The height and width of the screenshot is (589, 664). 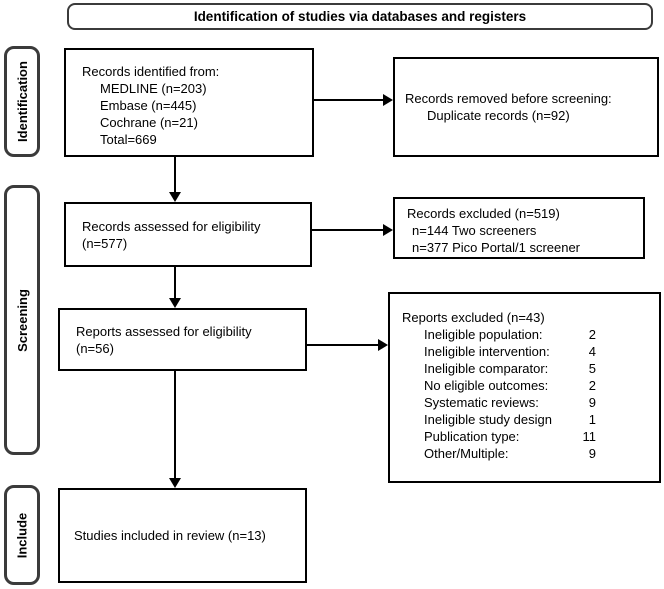 I want to click on exclusion-reason-label: Ineligible comparator:, so click(x=486, y=368).